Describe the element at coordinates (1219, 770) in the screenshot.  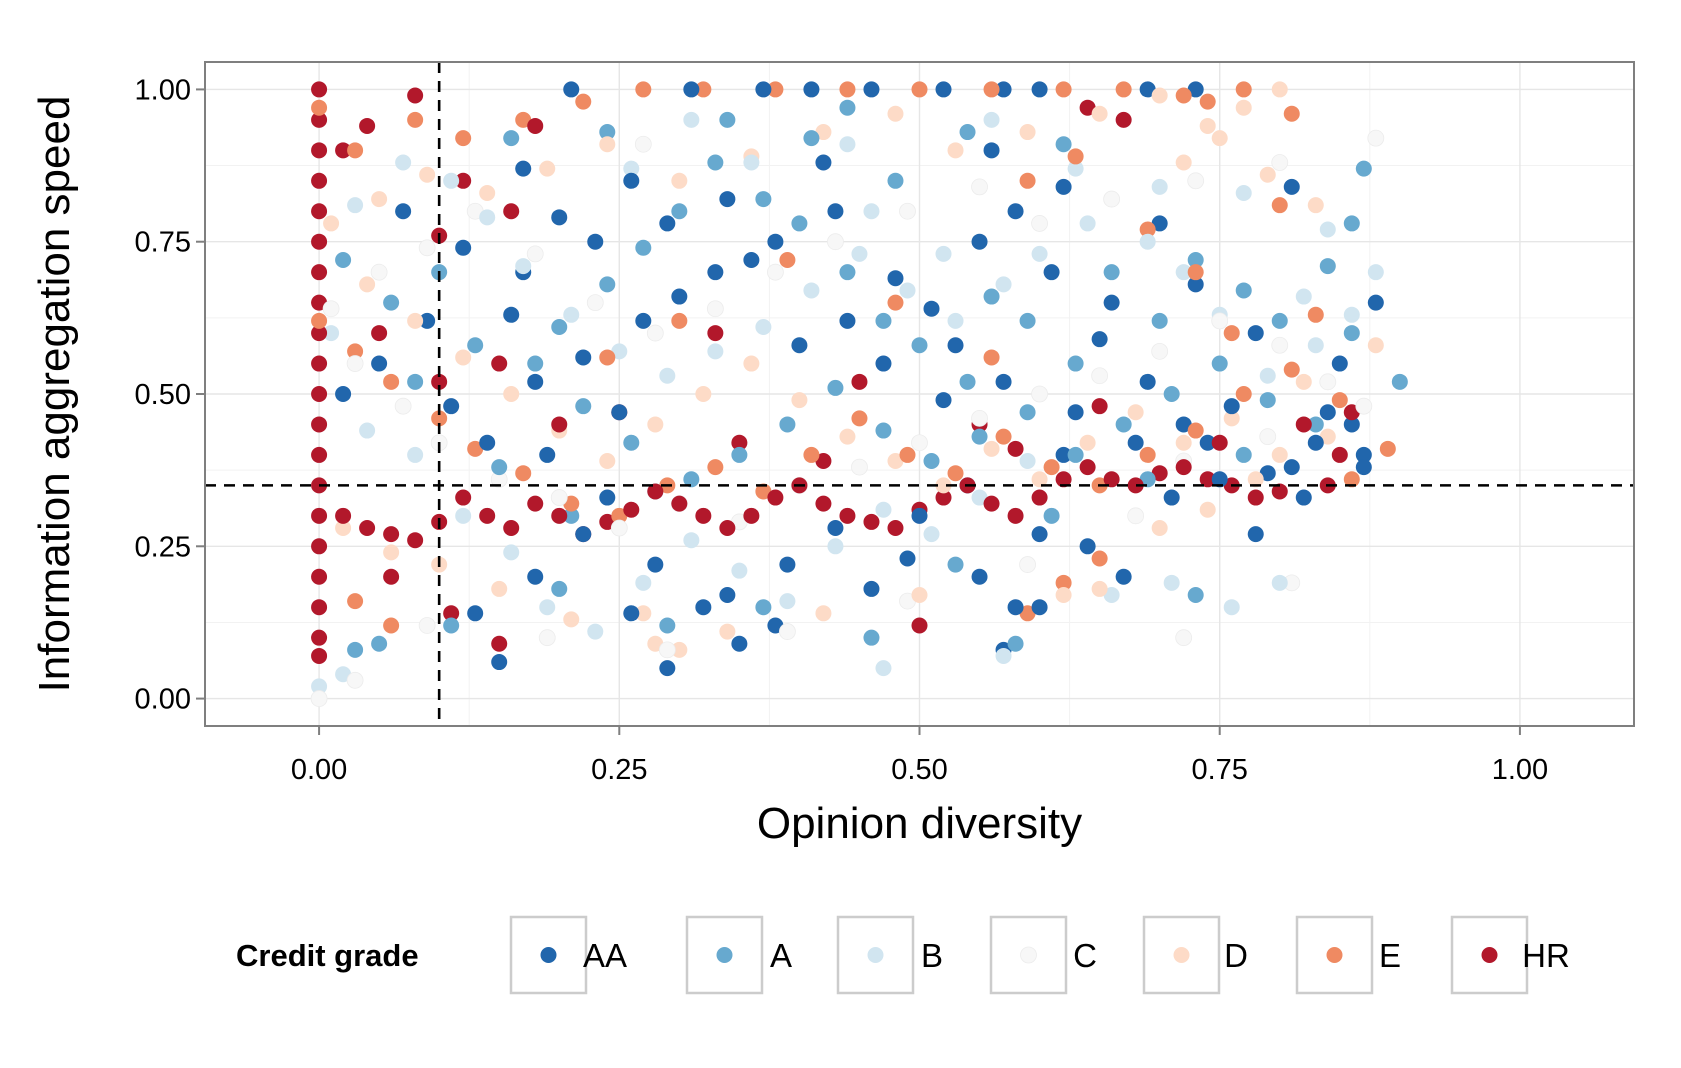
I see `x-tick-label: 0.75` at that location.